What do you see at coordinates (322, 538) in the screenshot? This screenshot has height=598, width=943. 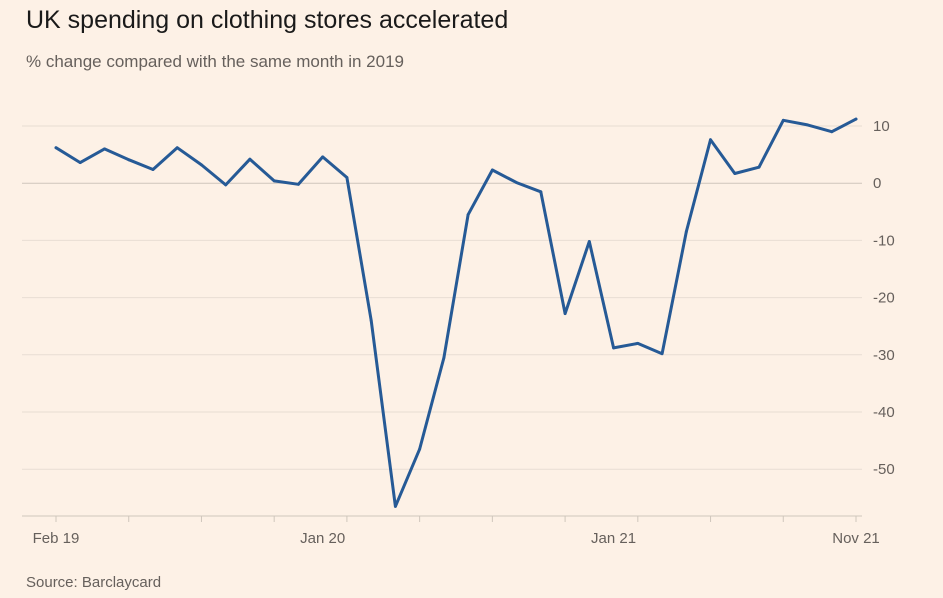 I see `x-tick-label: Jan 20` at bounding box center [322, 538].